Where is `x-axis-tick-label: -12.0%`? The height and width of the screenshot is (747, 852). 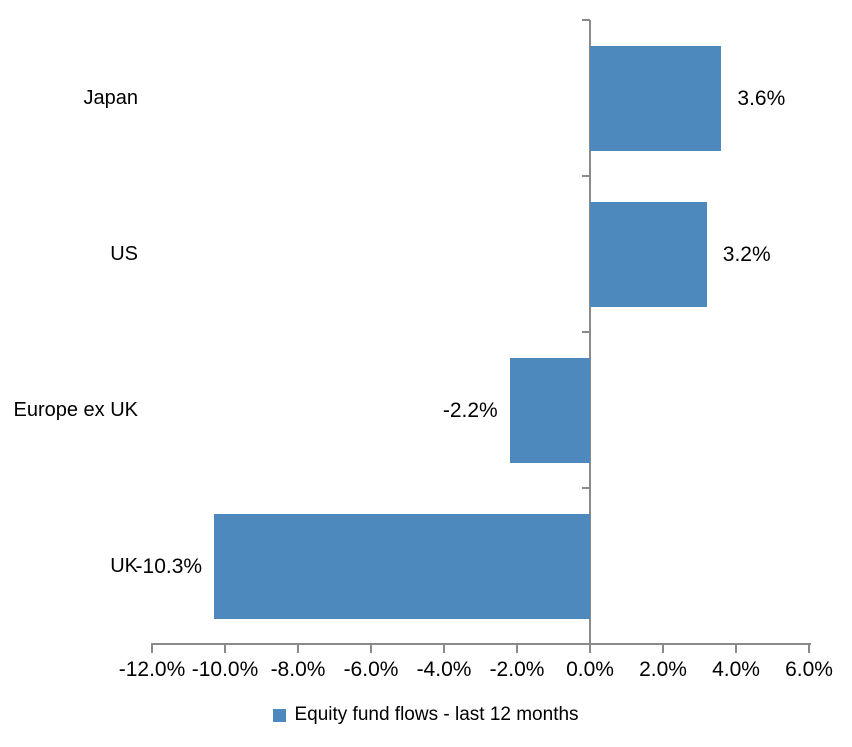
x-axis-tick-label: -12.0% is located at coordinates (152, 669).